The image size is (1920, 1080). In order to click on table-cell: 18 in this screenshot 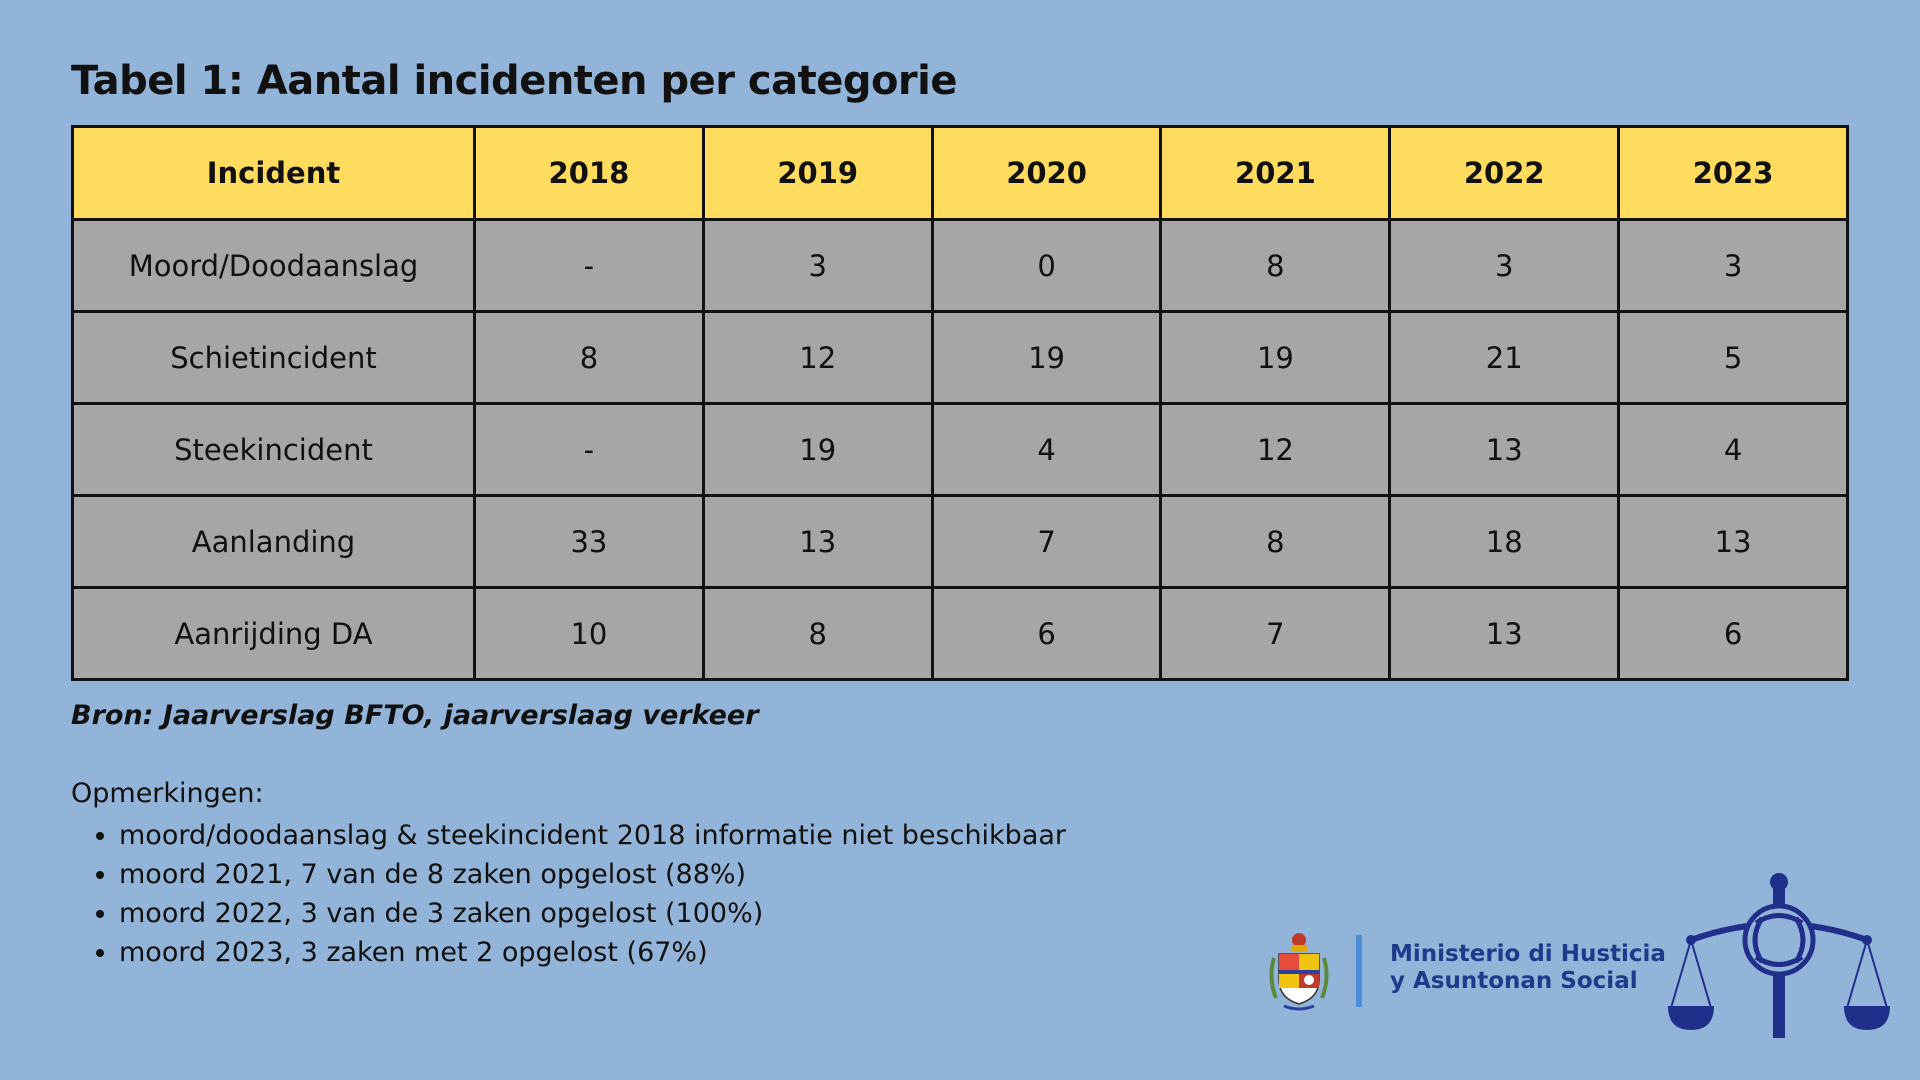, I will do `click(1504, 541)`.